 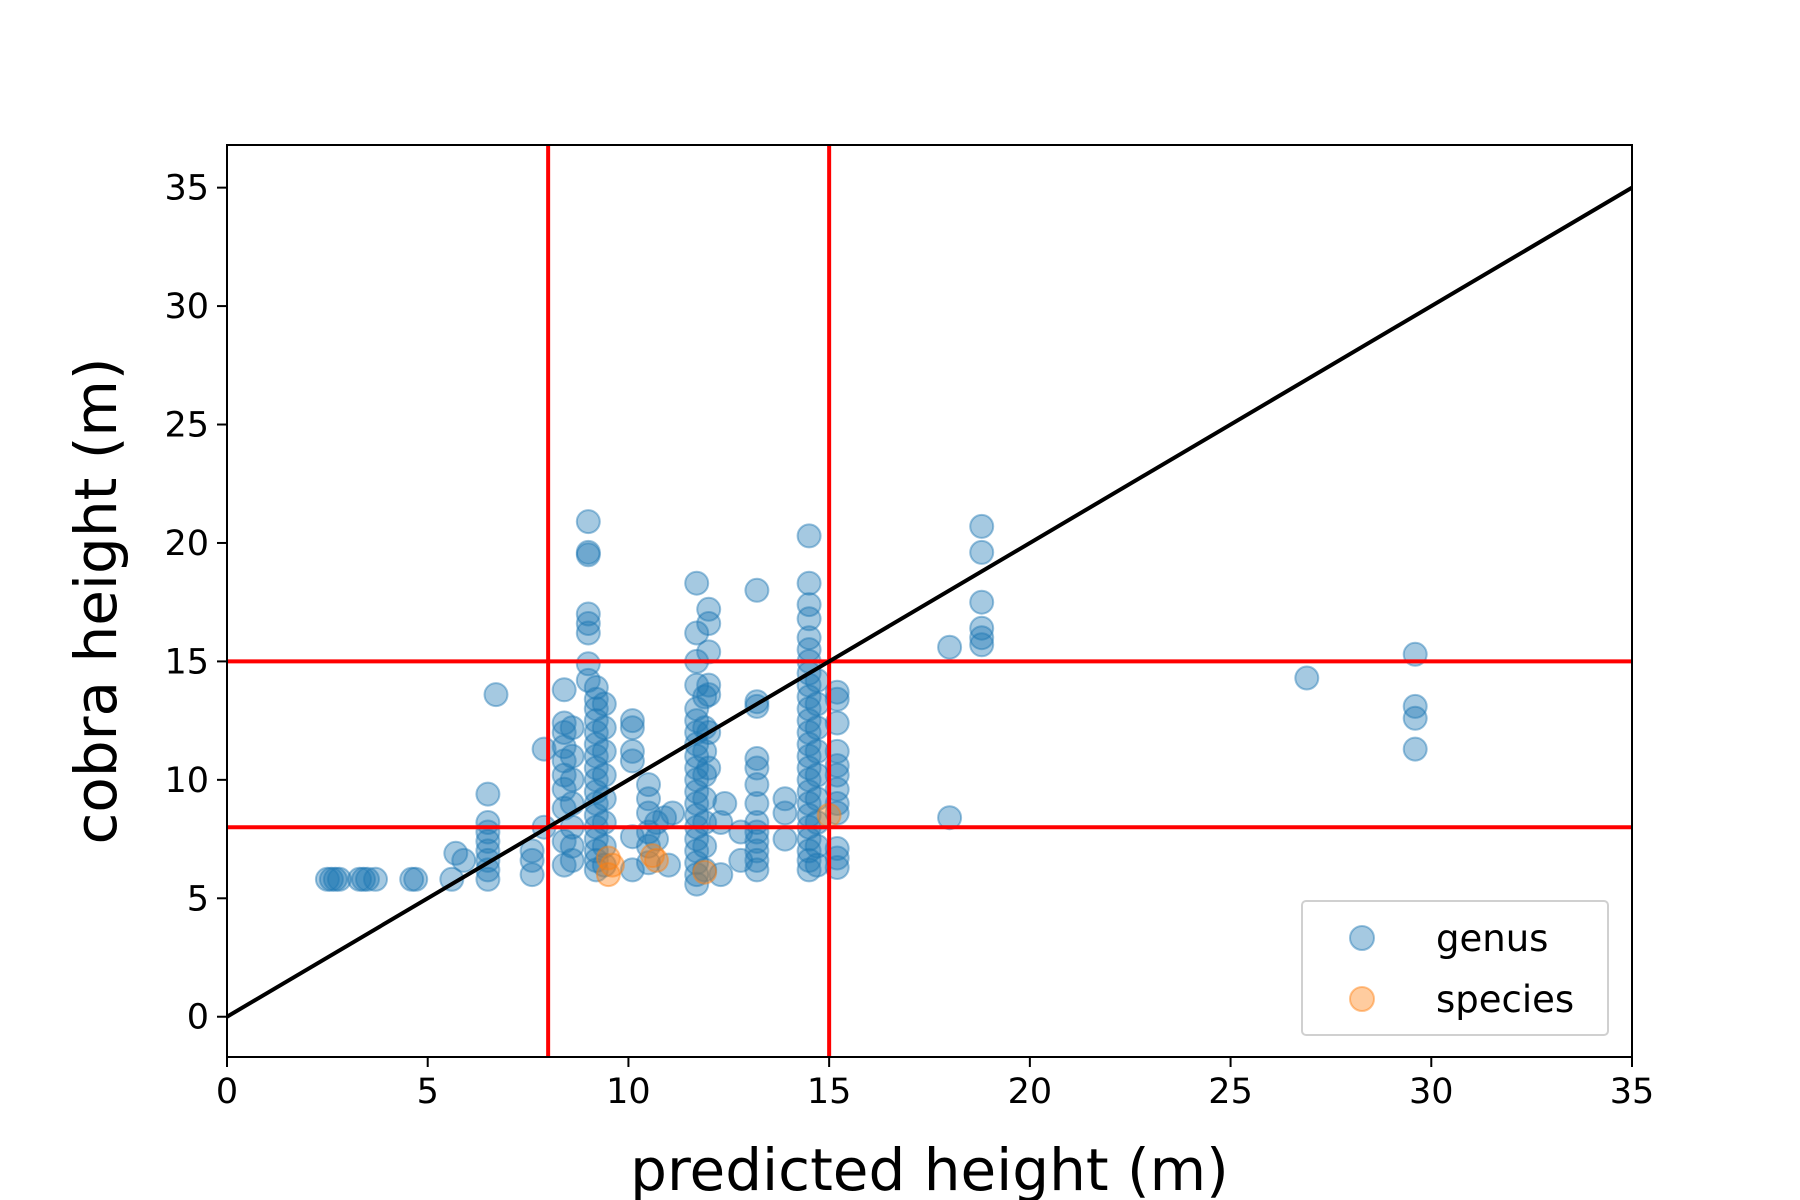 What do you see at coordinates (1431, 1092) in the screenshot?
I see `x-tick-label: 30` at bounding box center [1431, 1092].